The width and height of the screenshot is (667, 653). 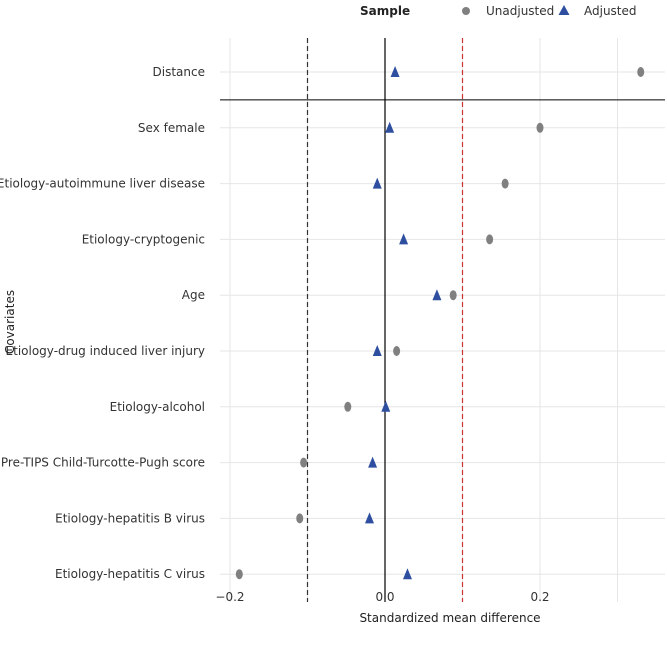 I want to click on category-label: Etiology-hepatitis C virus, so click(x=130, y=574).